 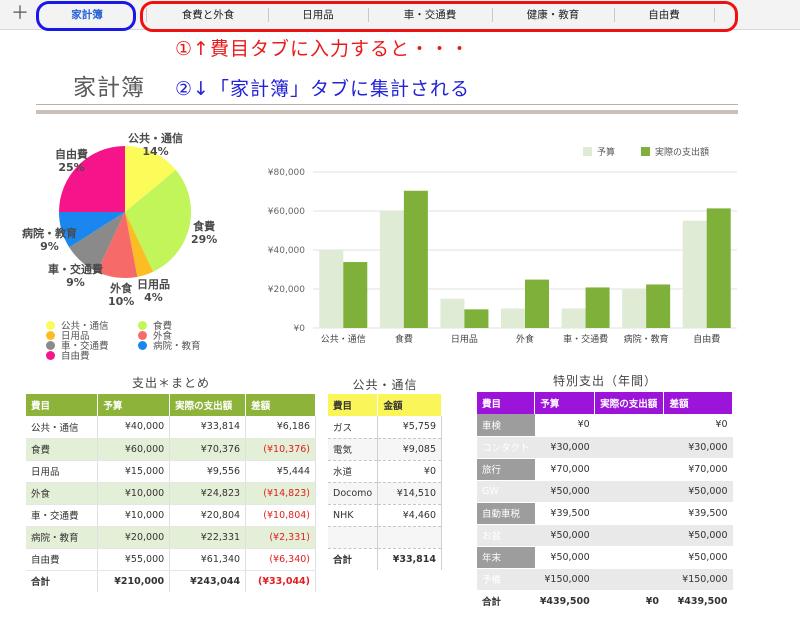 What do you see at coordinates (506, 469) in the screenshot?
I see `category-cell: 旅行` at bounding box center [506, 469].